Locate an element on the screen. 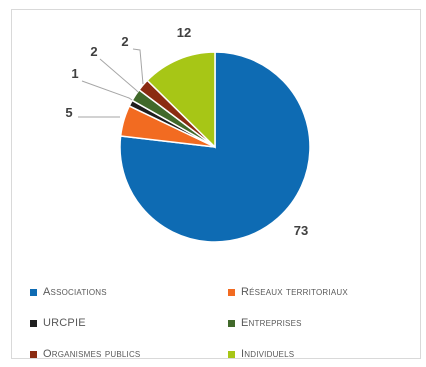  legend-label: Réseaux territoriaux is located at coordinates (294, 292).